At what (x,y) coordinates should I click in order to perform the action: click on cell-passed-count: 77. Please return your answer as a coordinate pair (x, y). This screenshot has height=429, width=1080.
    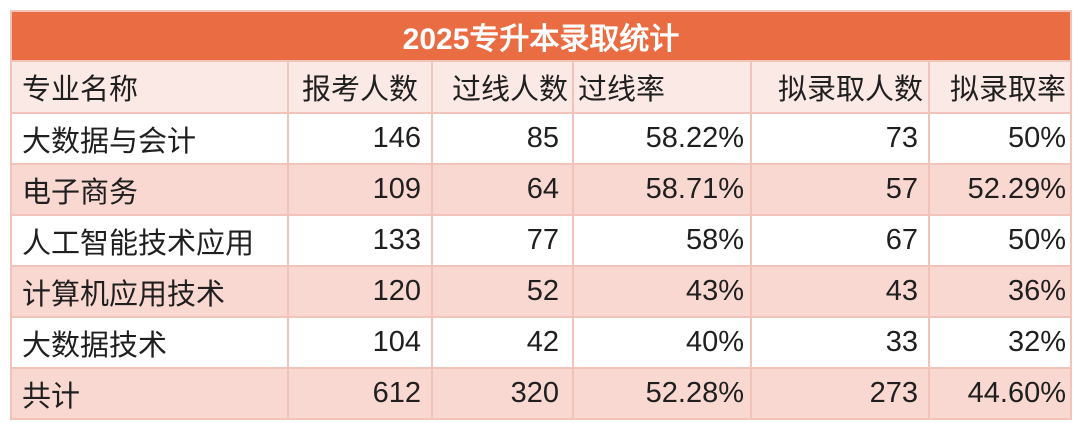
    Looking at the image, I should click on (502, 240).